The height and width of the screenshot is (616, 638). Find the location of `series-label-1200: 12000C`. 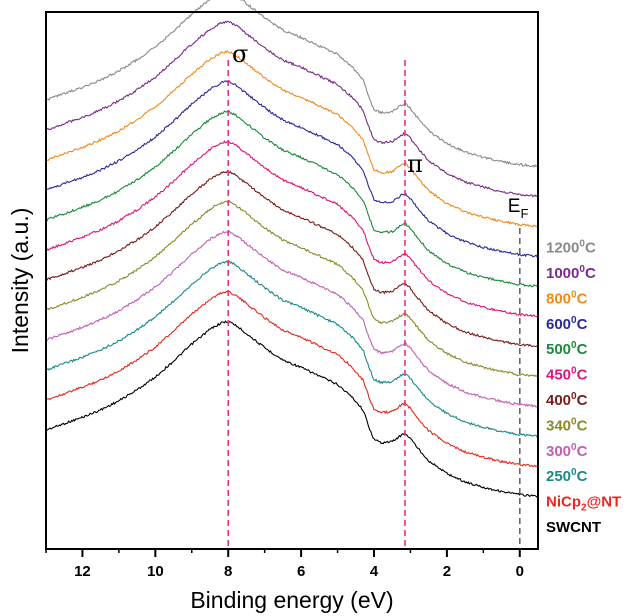

series-label-1200: 12000C is located at coordinates (571, 248).